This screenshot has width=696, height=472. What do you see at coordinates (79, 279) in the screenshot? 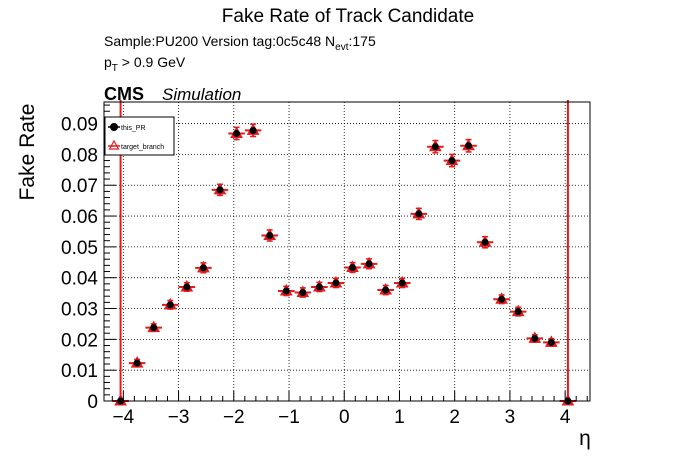
I see `y-tick-label: 0.04` at bounding box center [79, 279].